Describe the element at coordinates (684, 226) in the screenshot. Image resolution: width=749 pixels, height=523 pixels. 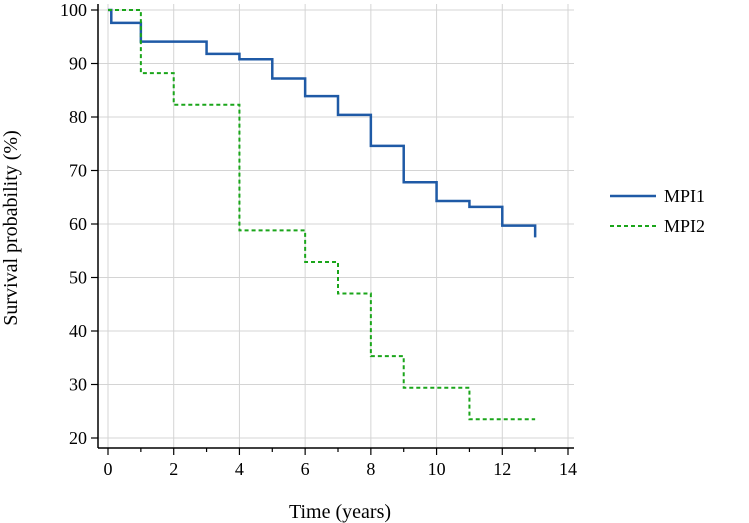
I see `legend-label-mpi2: MPI2` at that location.